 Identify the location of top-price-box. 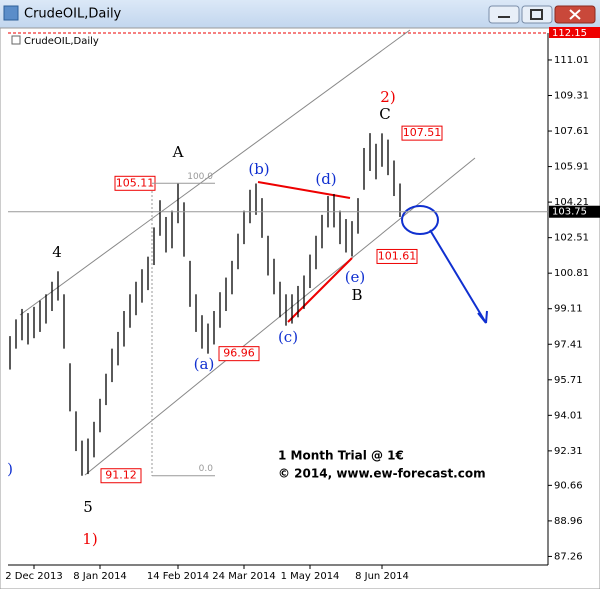
(574, 32).